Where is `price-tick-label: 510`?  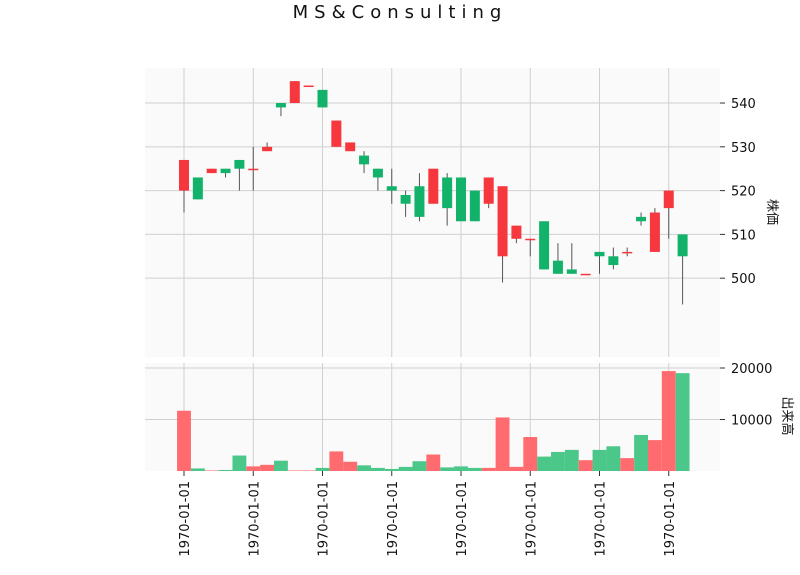
price-tick-label: 510 is located at coordinates (743, 235).